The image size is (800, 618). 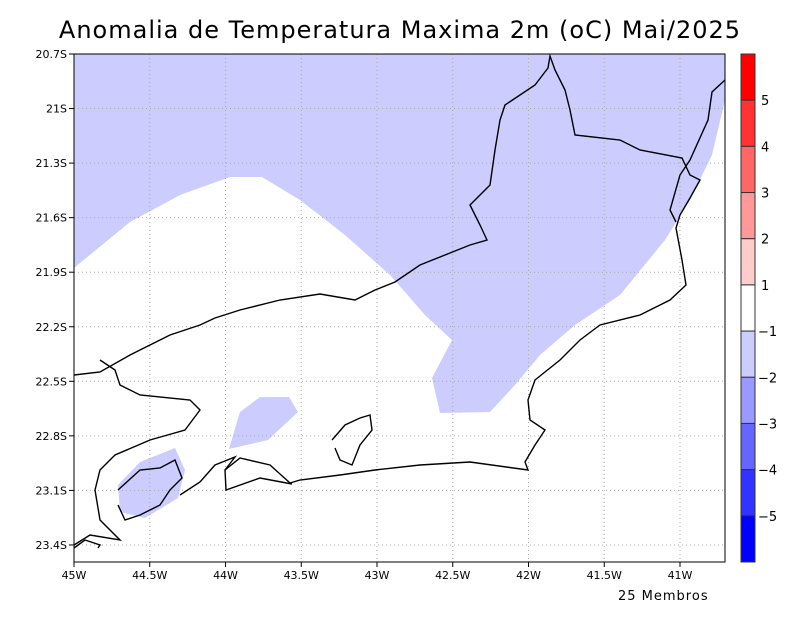 I want to click on lon-tick-label: 43.5W, so click(x=301, y=575).